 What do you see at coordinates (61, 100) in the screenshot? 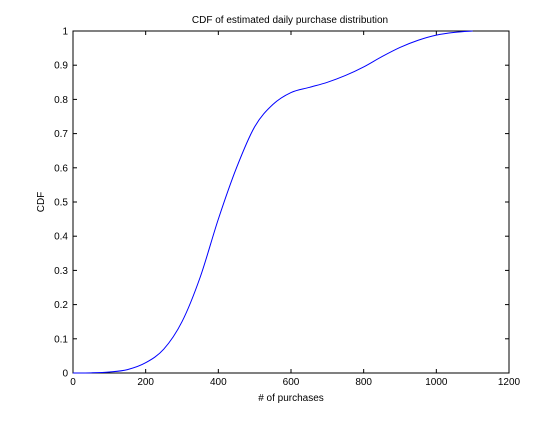
I see `y-tick-label: 0.8` at bounding box center [61, 100].